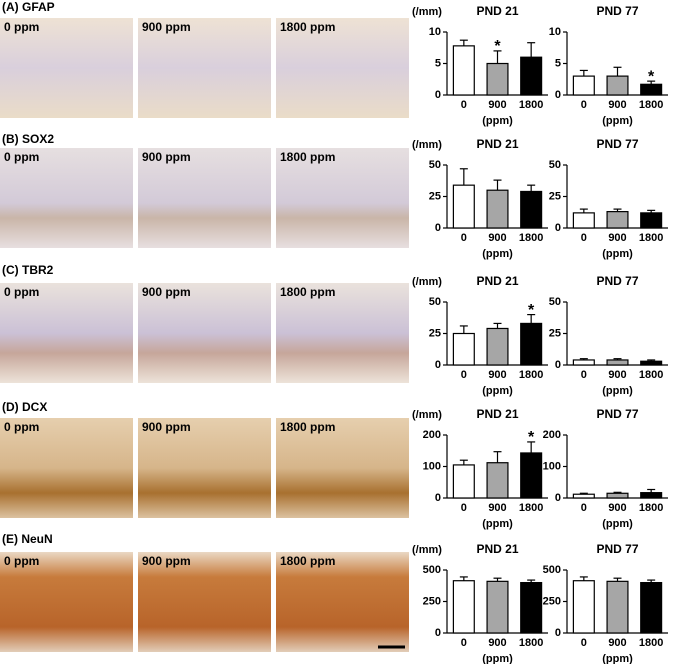 The width and height of the screenshot is (675, 664). Describe the element at coordinates (558, 63) in the screenshot. I see `y-tick-label: 5` at that location.